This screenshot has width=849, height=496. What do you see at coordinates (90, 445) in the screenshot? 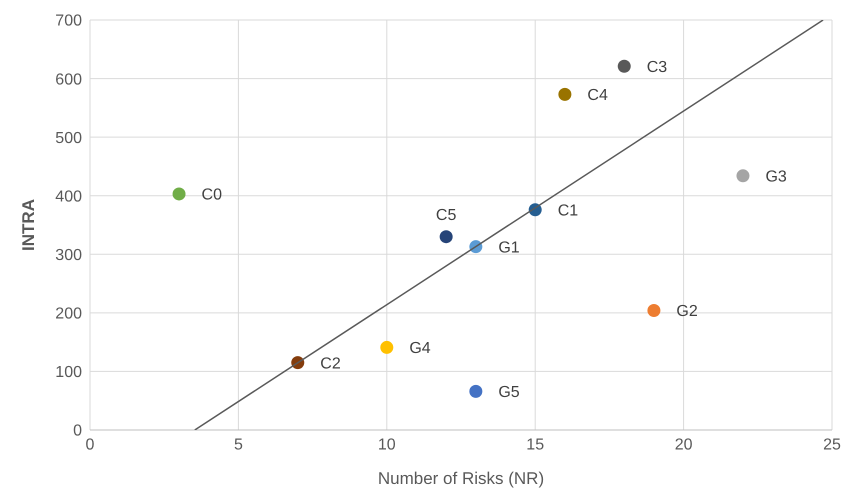
I see `x-tick-label: 0` at bounding box center [90, 445].